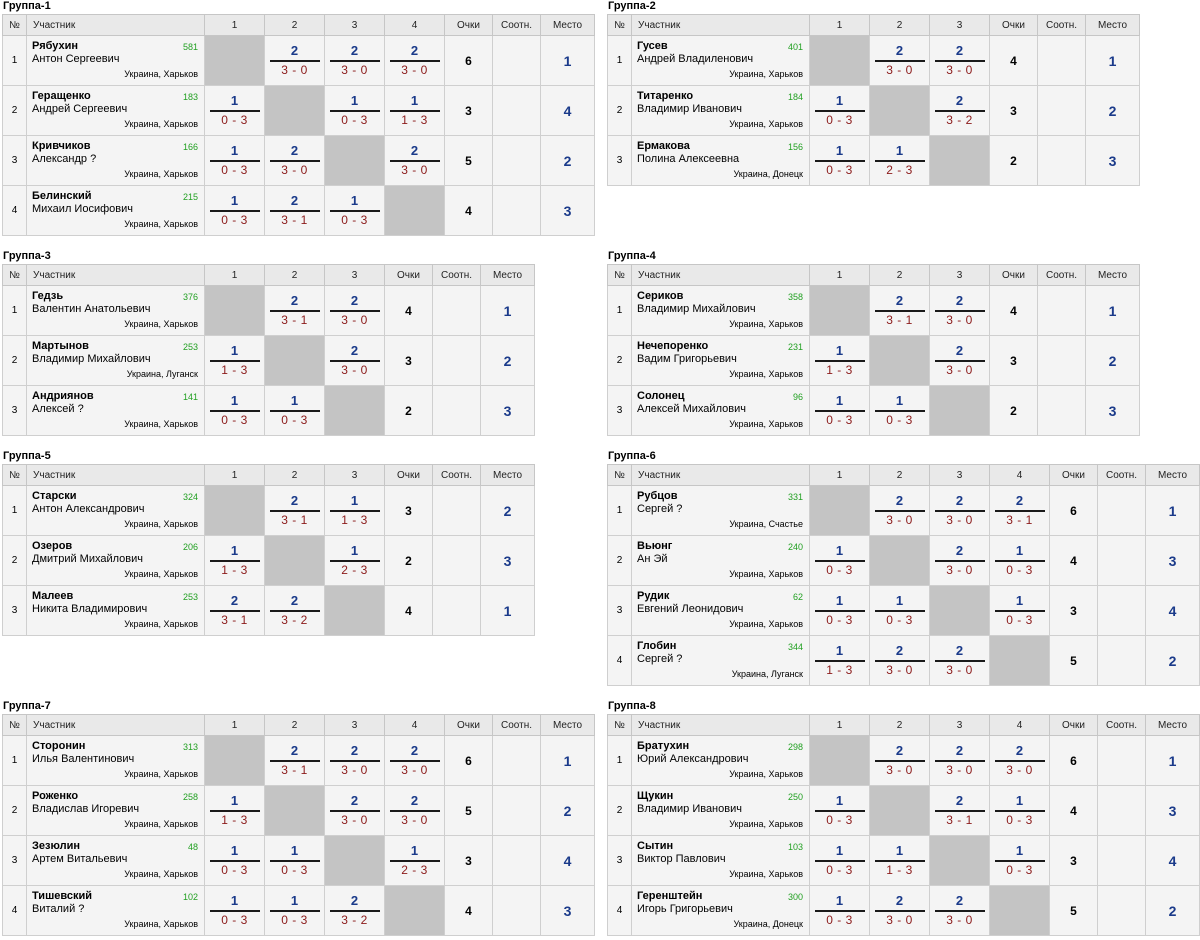 This screenshot has height=940, width=1200. Describe the element at coordinates (61, 96) in the screenshot. I see `player-surname: Геращенко` at that location.